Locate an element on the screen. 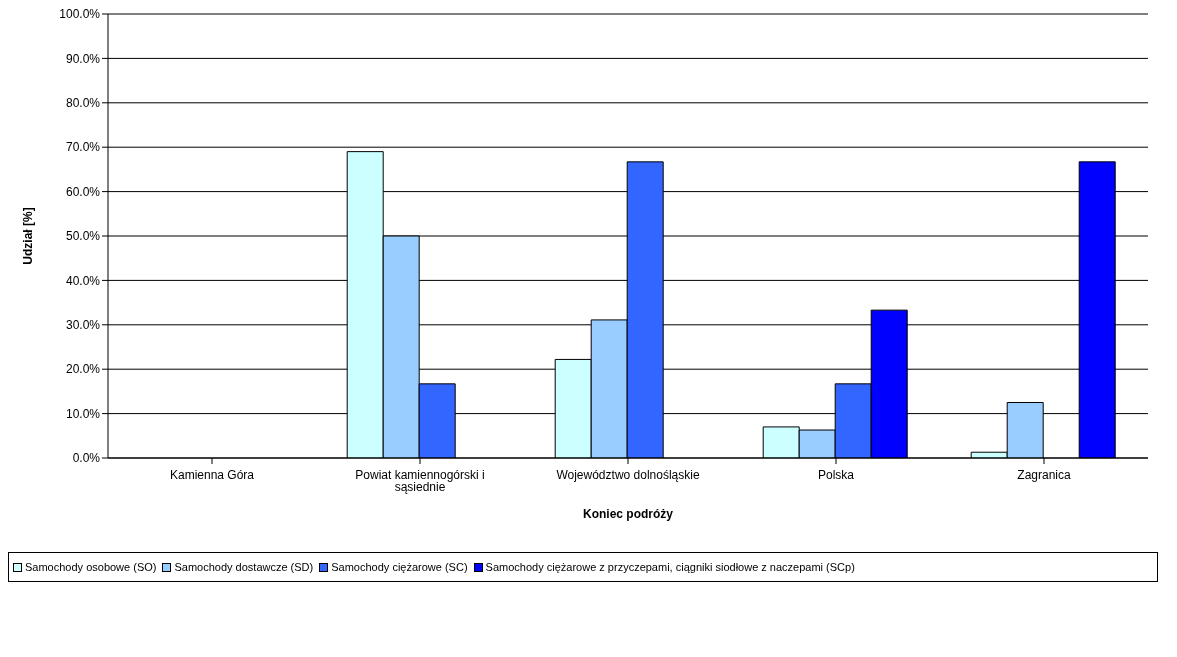  legend-label: Samochody osobowe (SO) is located at coordinates (90, 567).